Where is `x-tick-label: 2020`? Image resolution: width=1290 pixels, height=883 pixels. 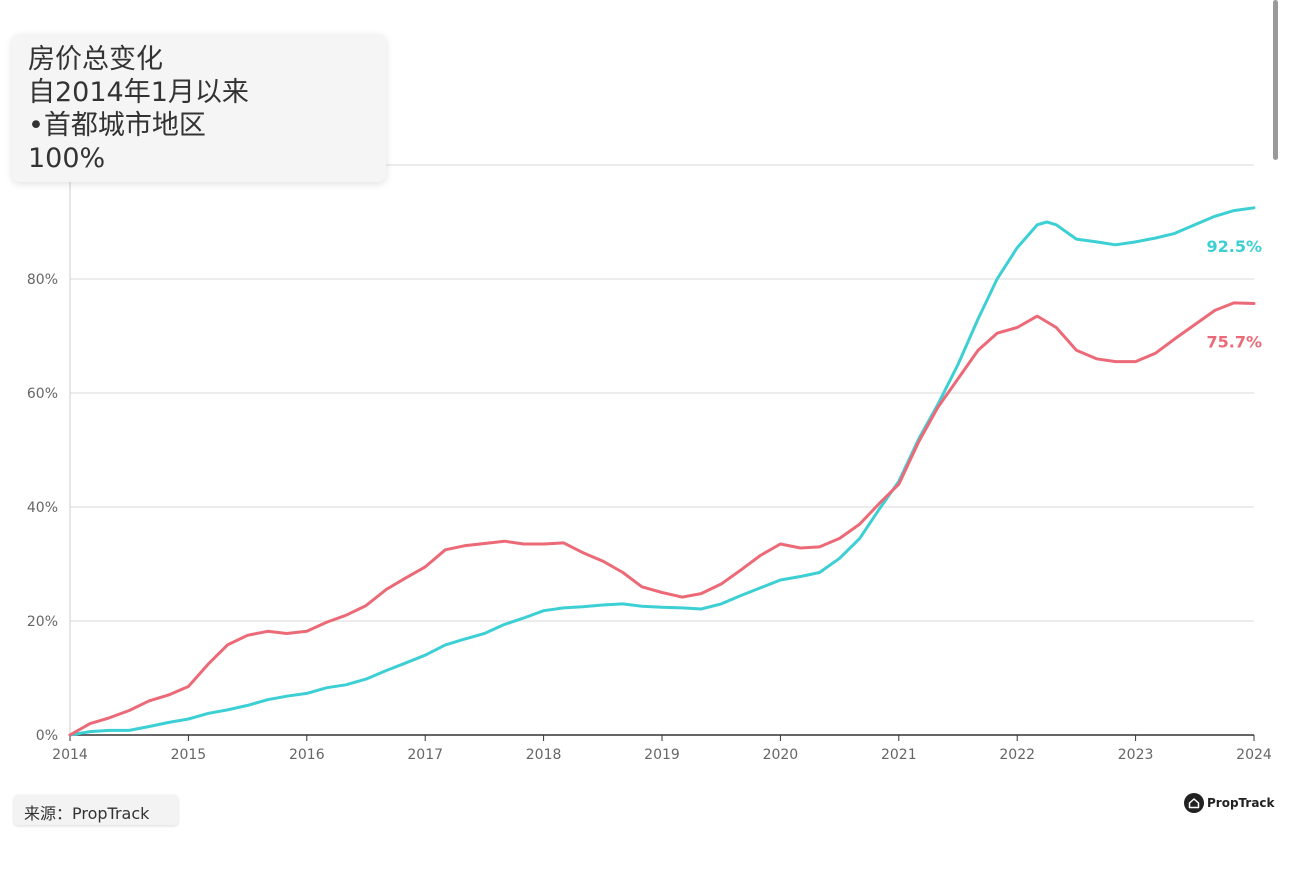
x-tick-label: 2020 is located at coordinates (781, 755).